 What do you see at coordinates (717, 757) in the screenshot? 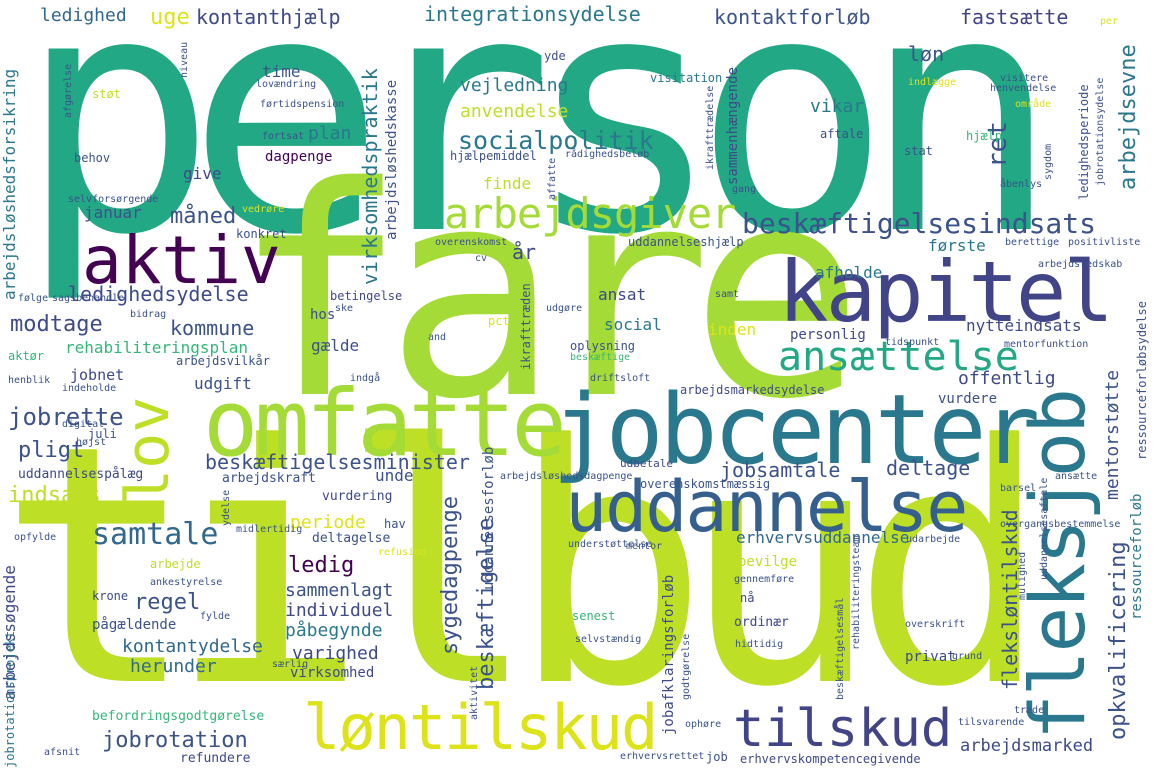
I see `word-job: job` at bounding box center [717, 757].